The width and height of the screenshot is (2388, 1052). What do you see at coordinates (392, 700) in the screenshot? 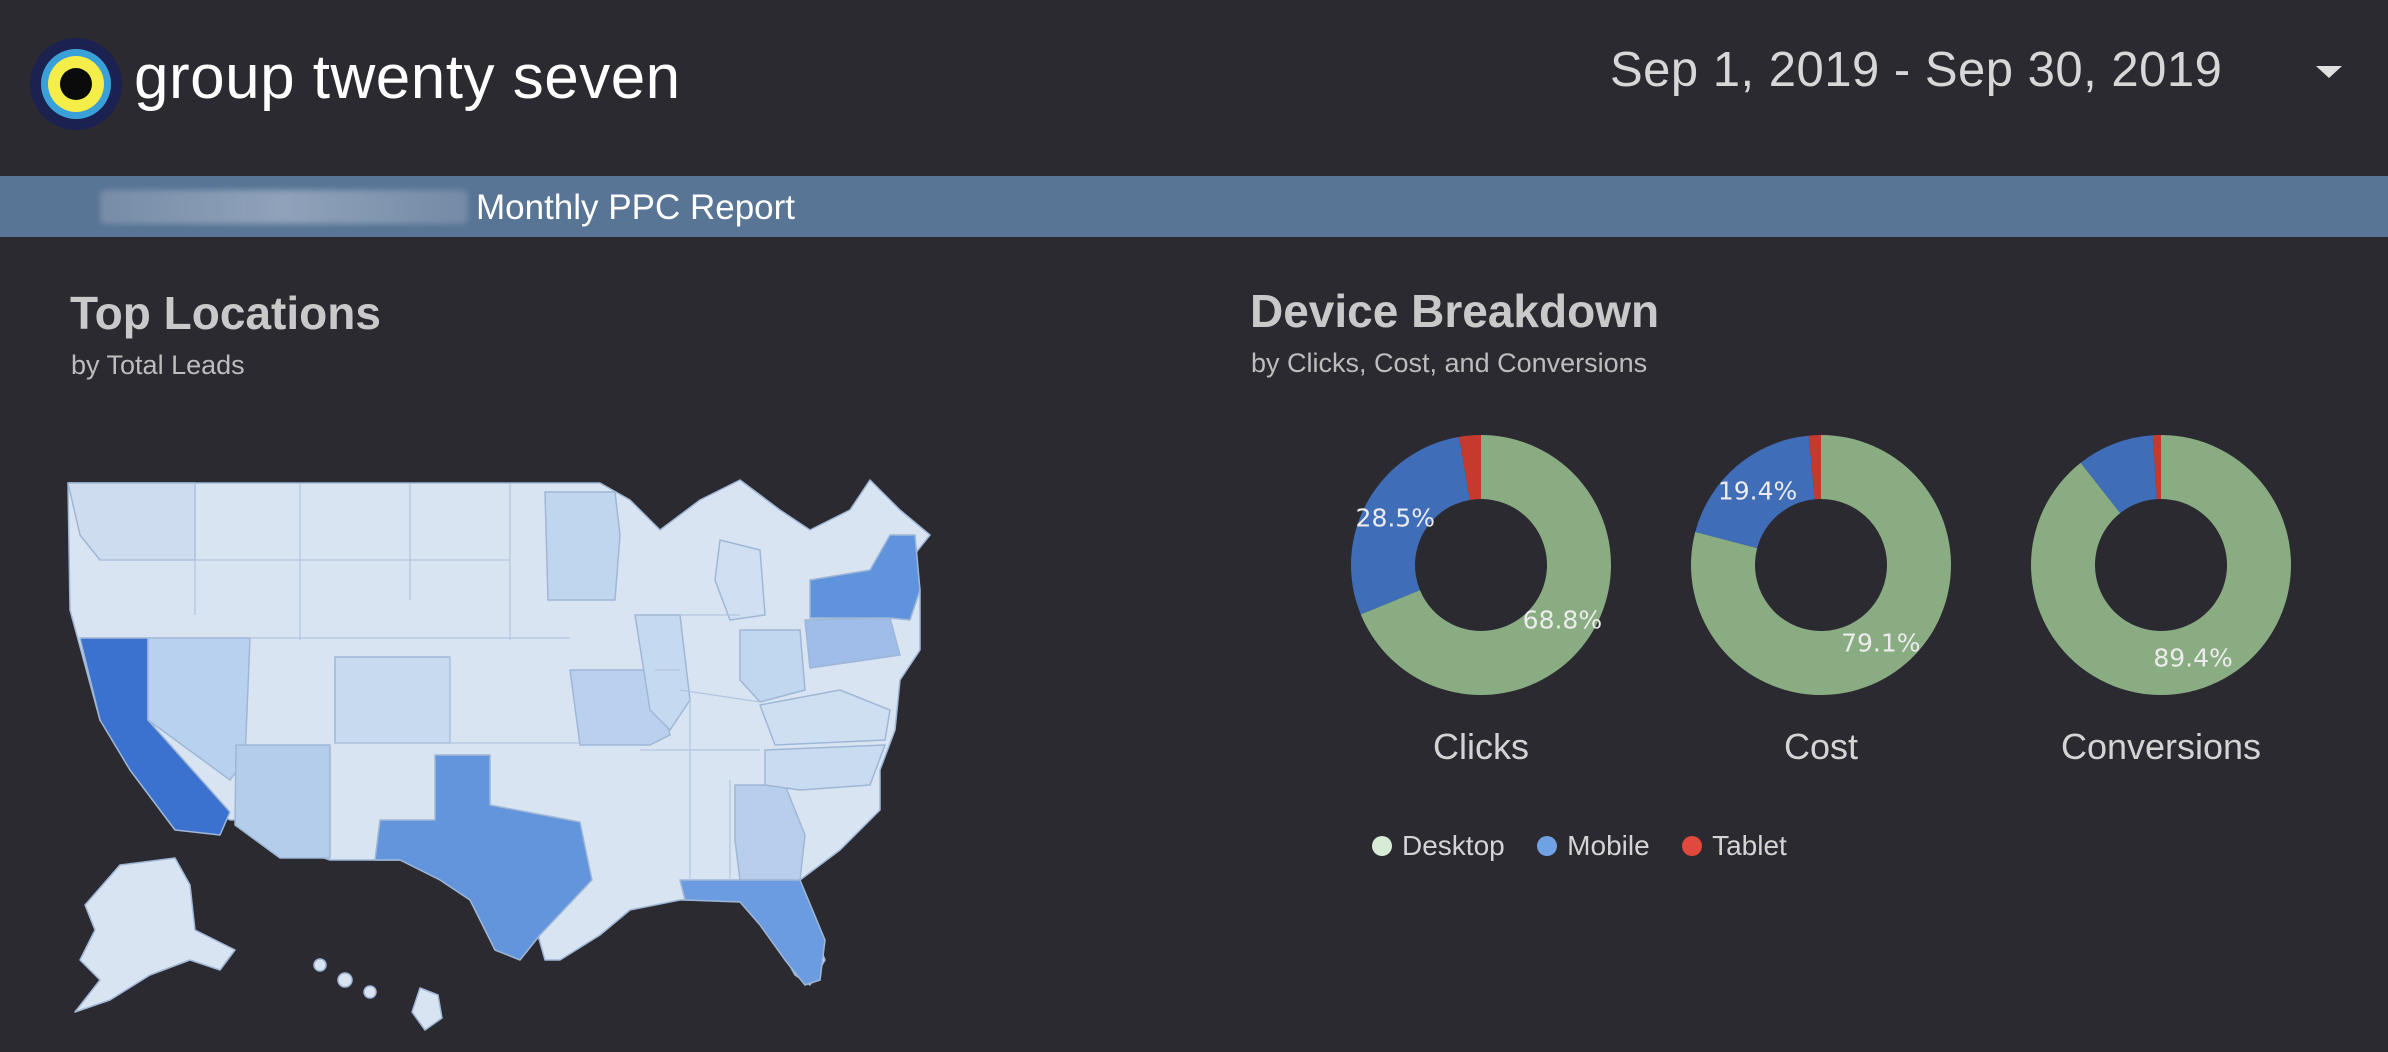
I see `state-colorado` at bounding box center [392, 700].